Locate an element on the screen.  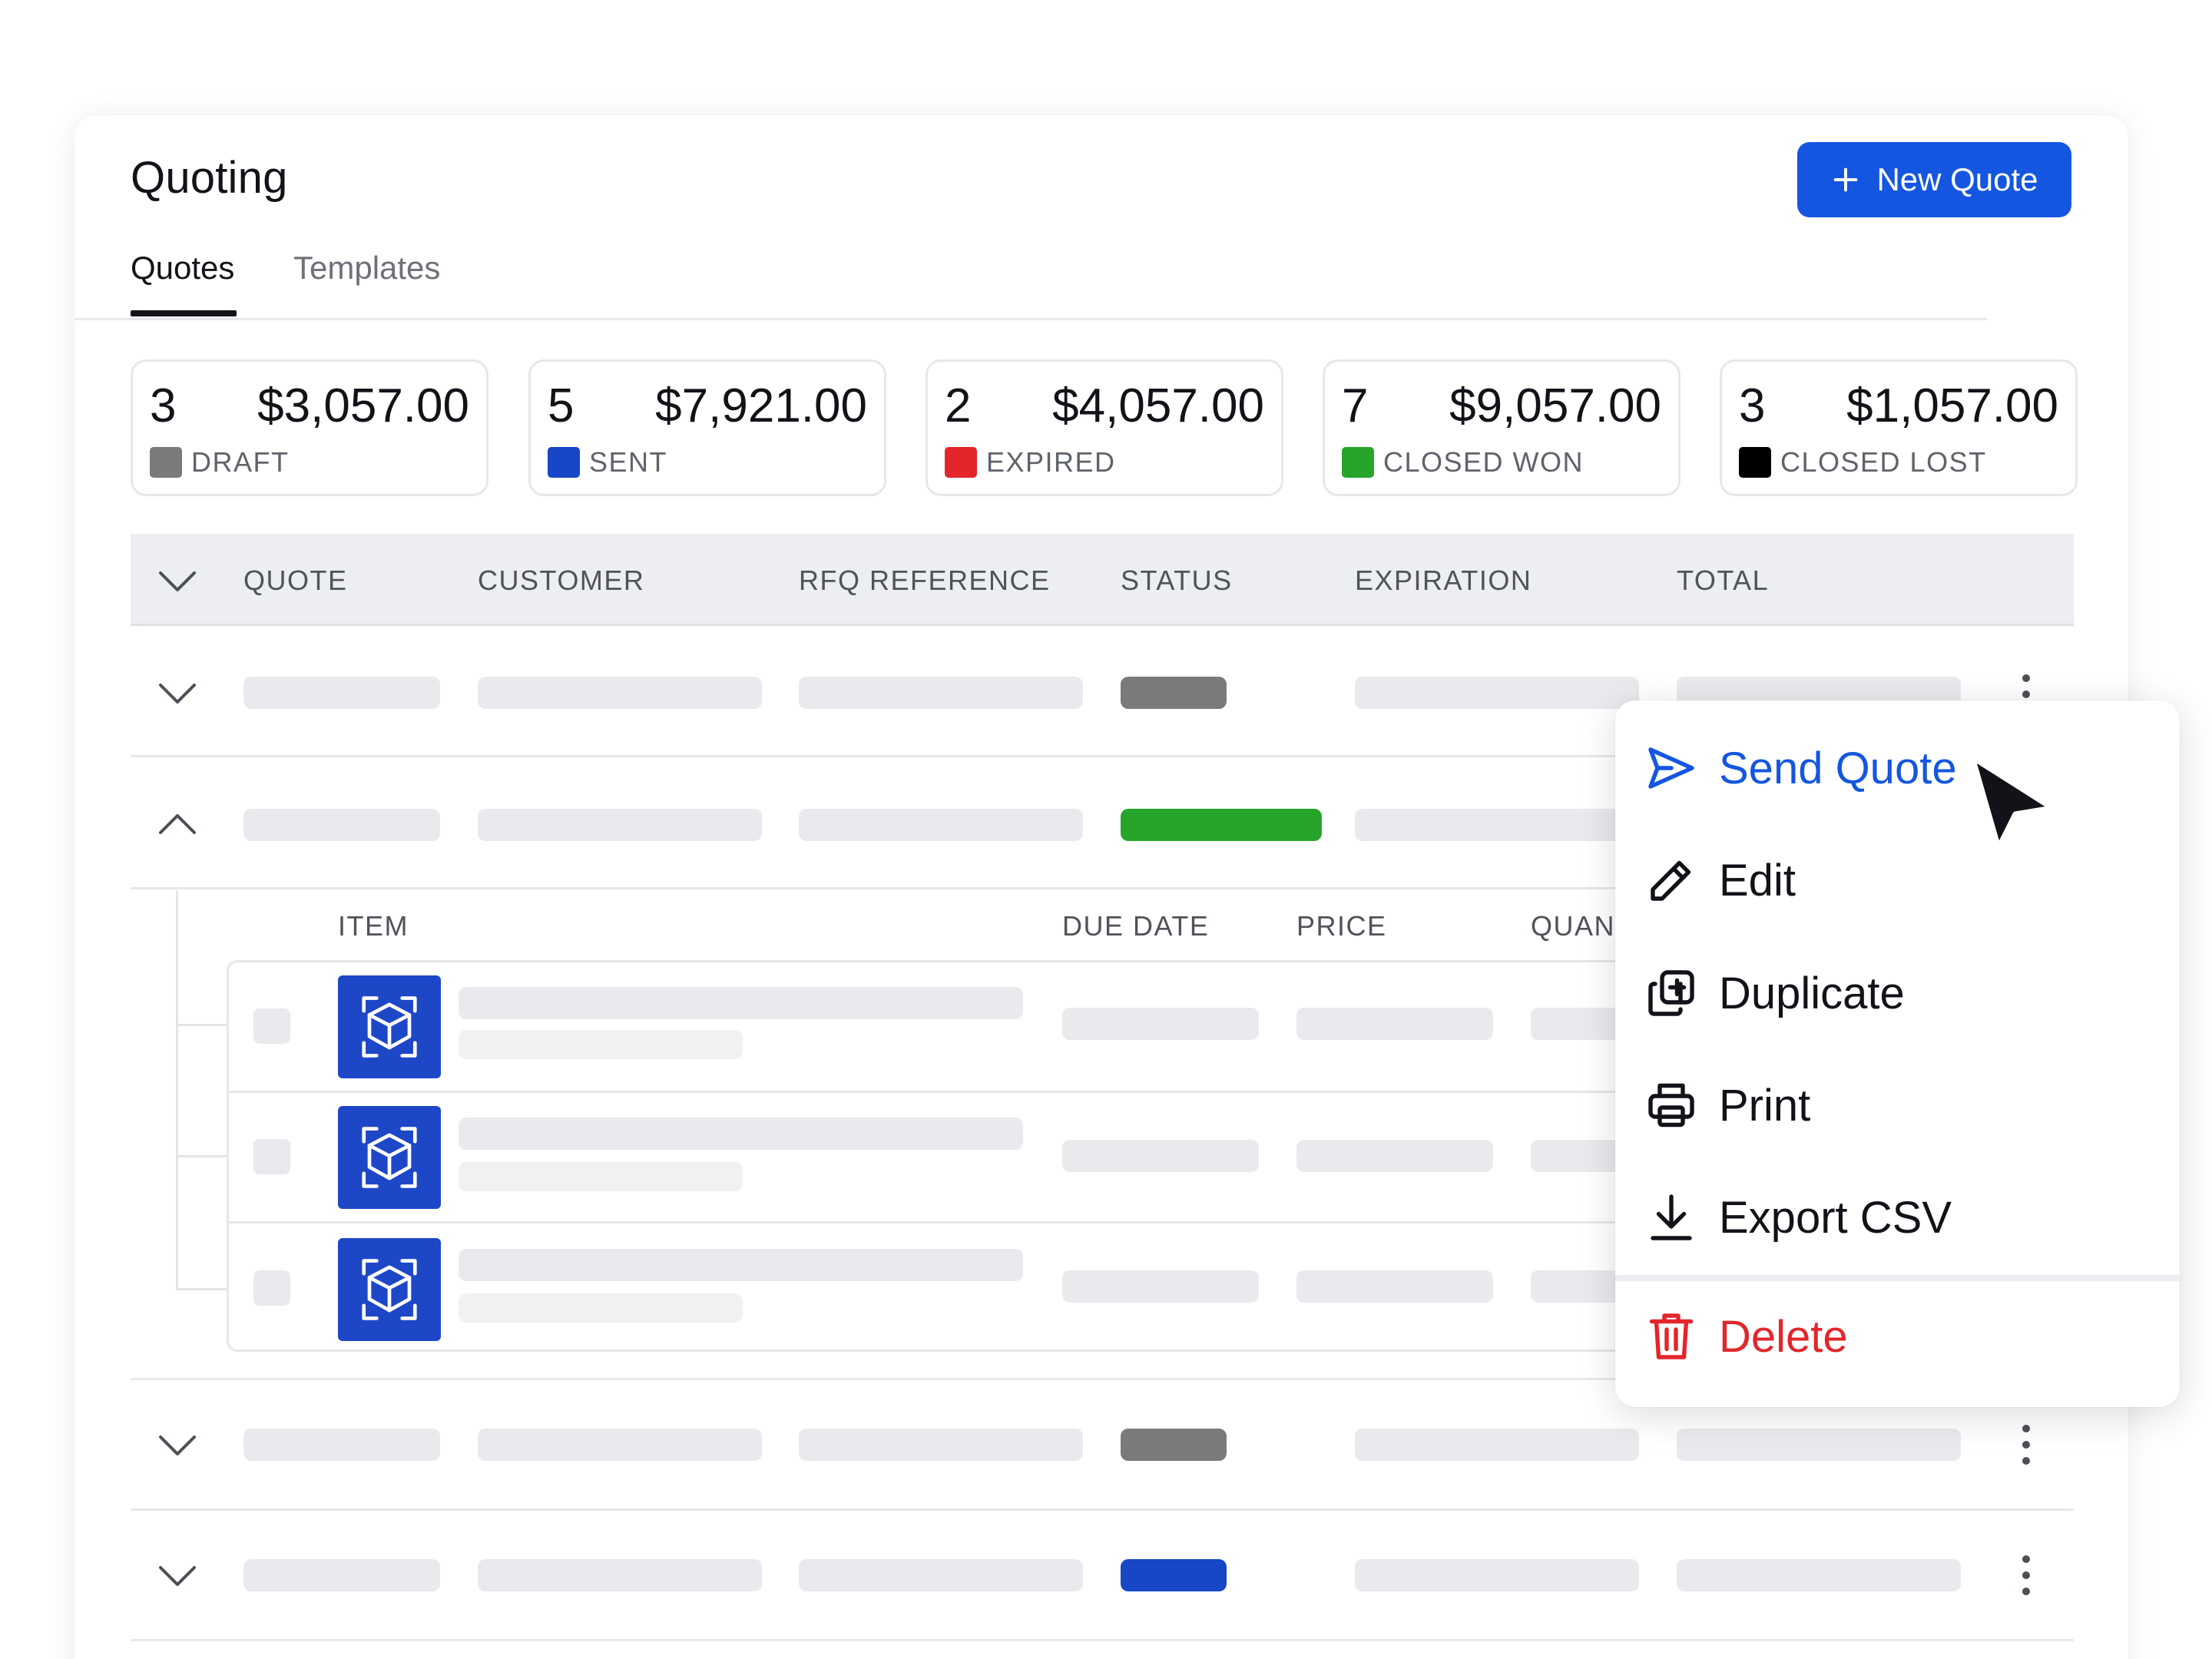
subcolumn-header-price: PRICE is located at coordinates (1341, 926).